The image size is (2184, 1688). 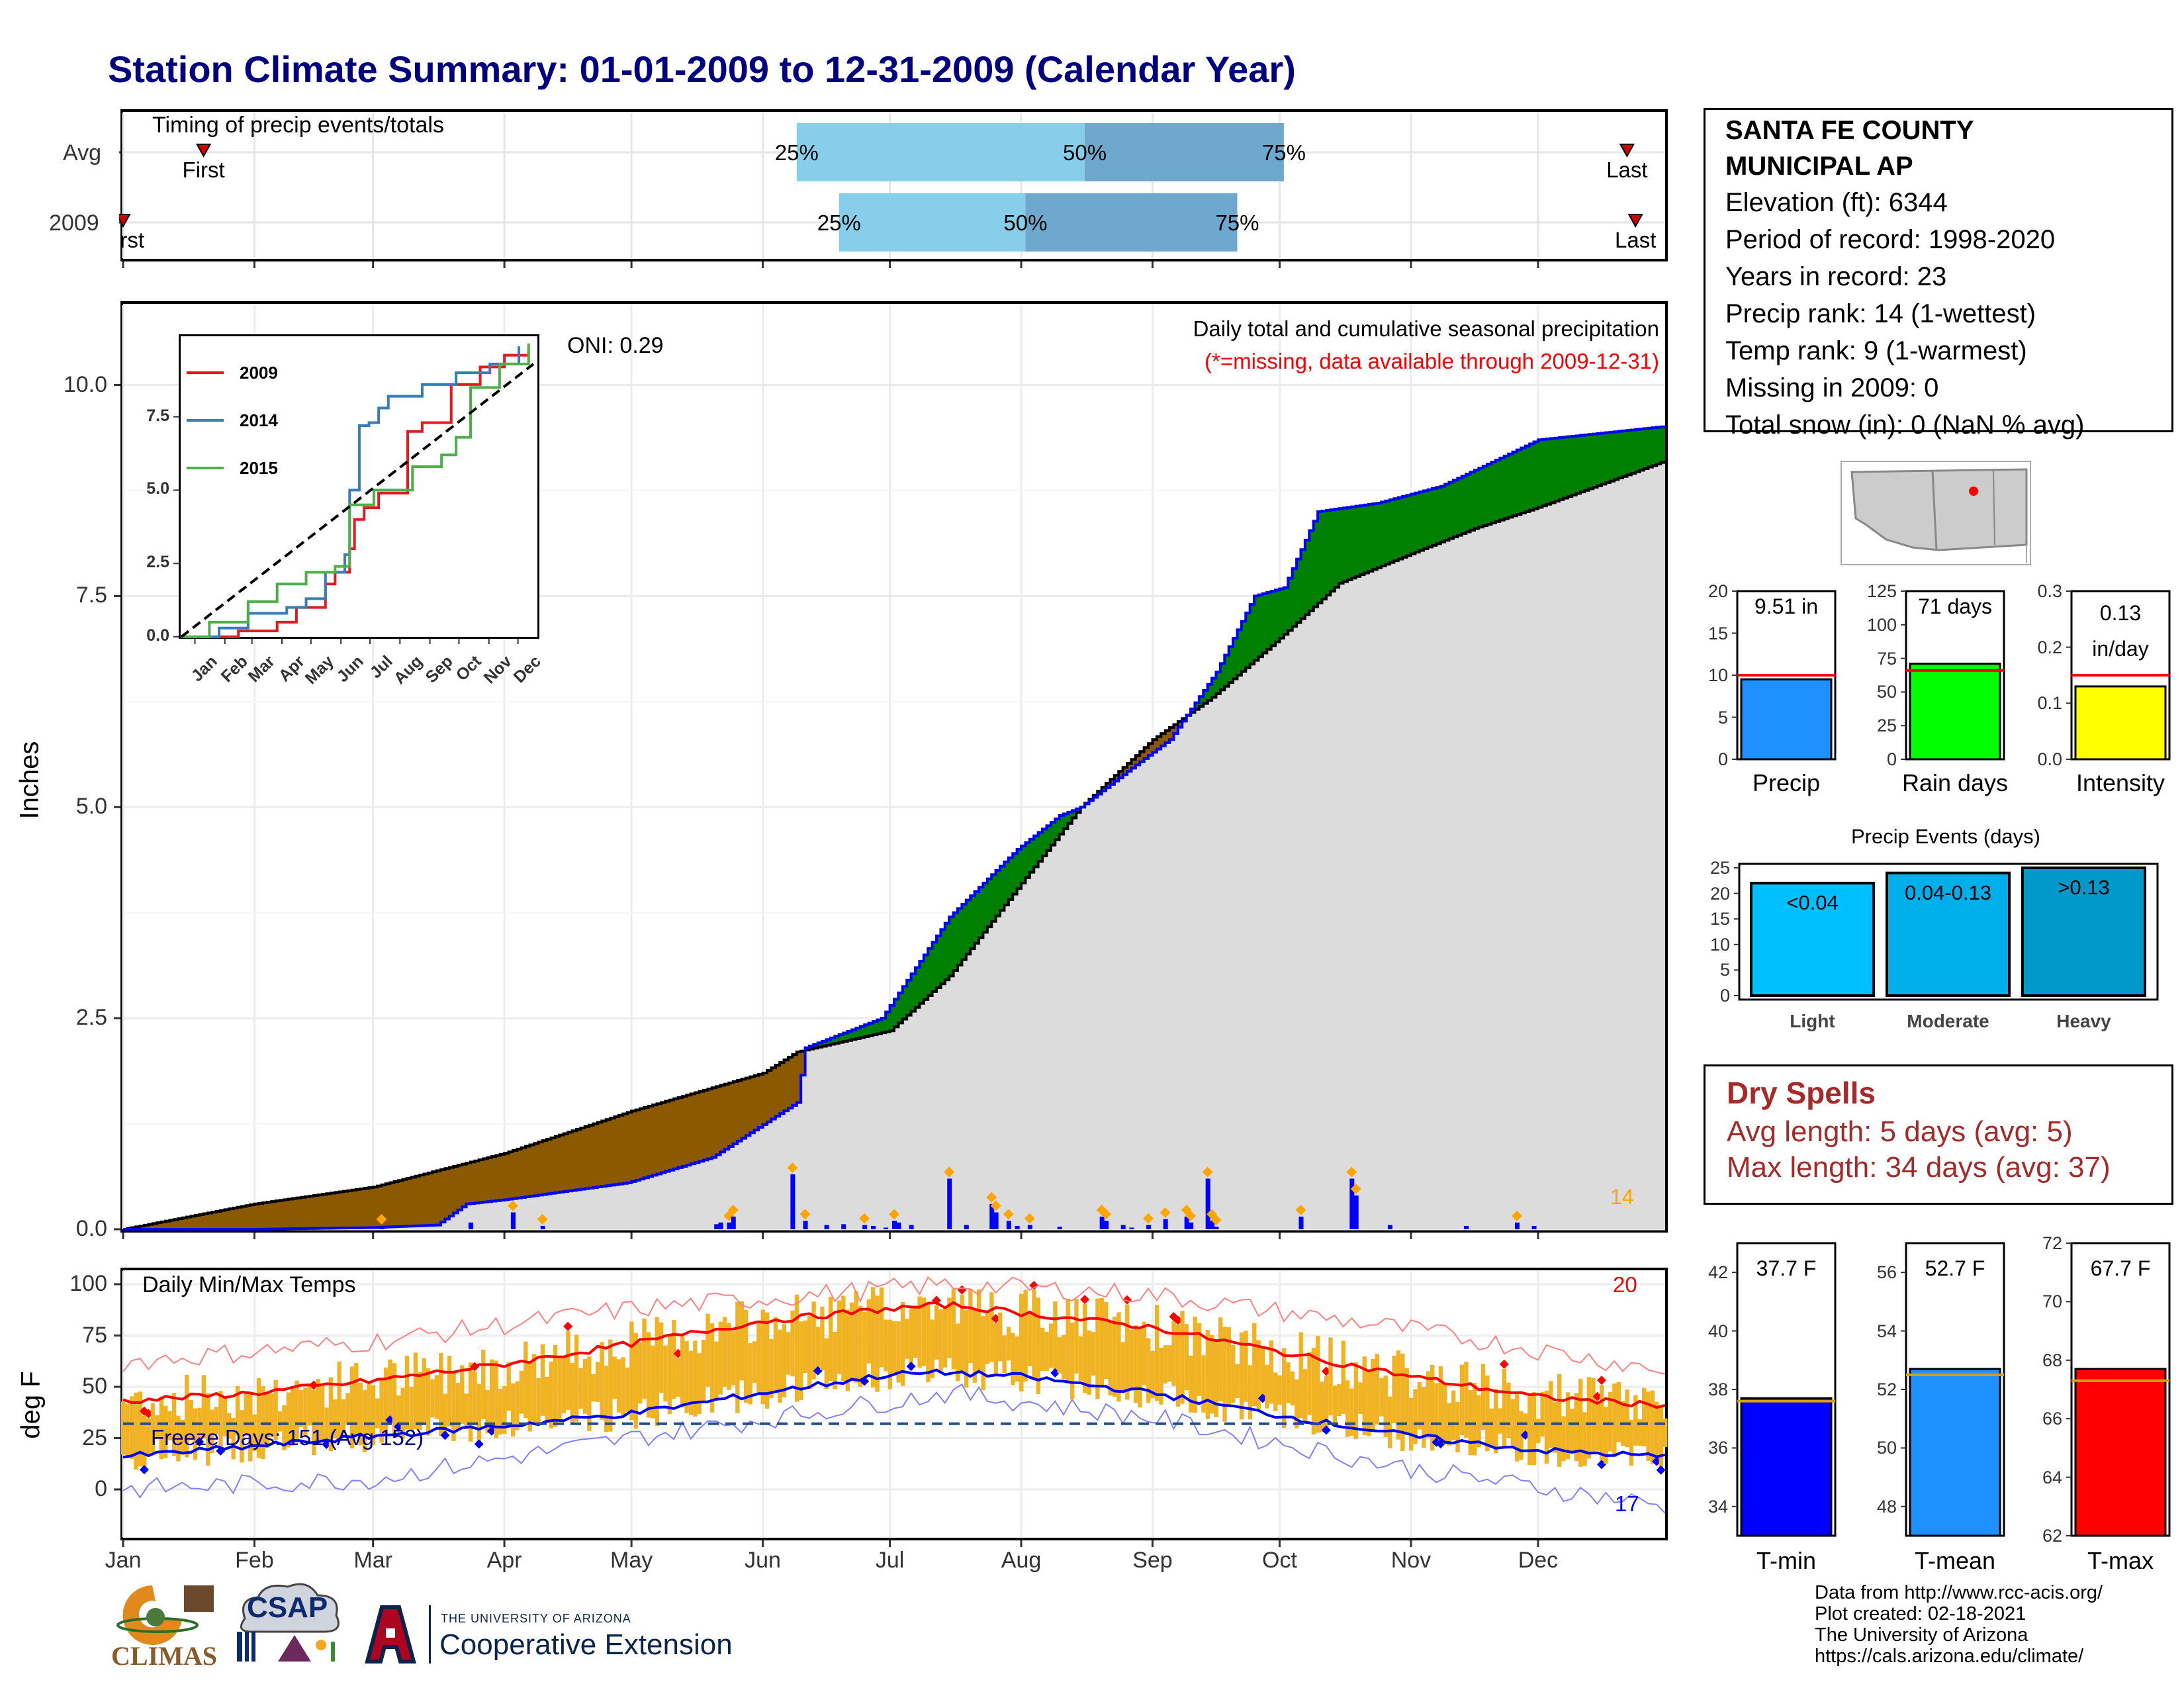 I want to click on temp-t-mean-bar, so click(x=1955, y=1452).